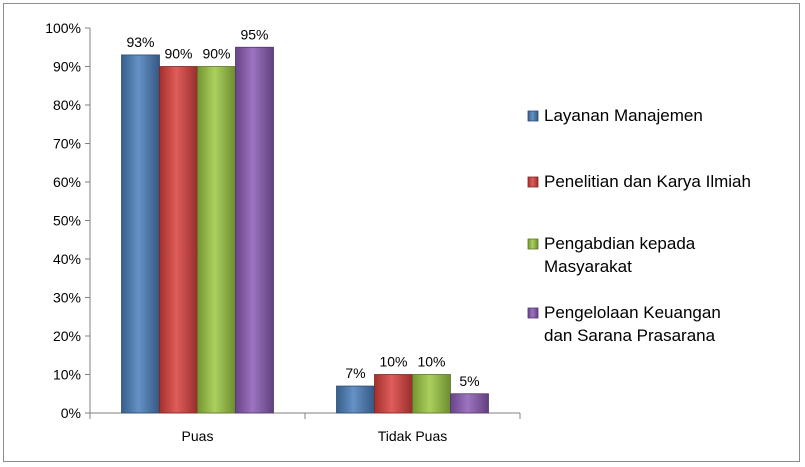 Image resolution: width=805 pixels, height=467 pixels. I want to click on y-tick-label: 90%, so click(67, 67).